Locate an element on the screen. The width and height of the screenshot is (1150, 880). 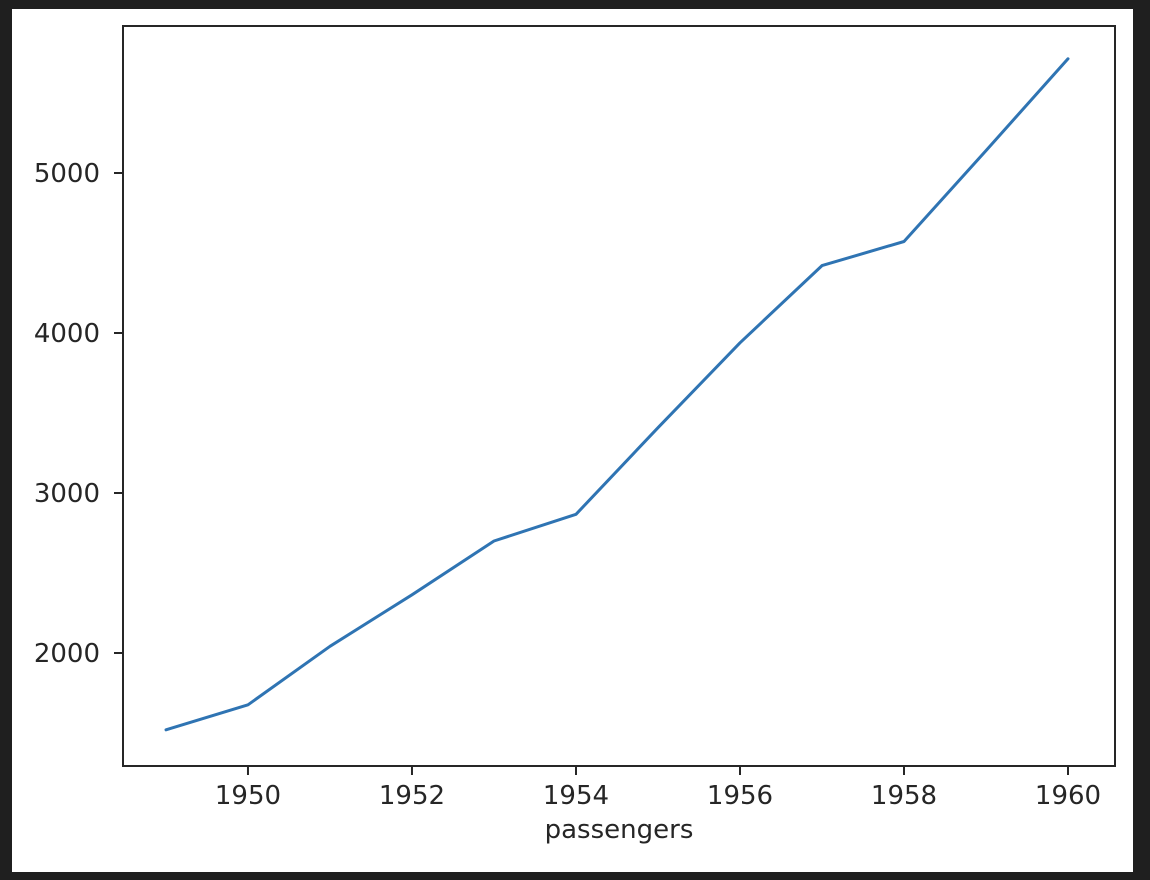
x-tick-label: 1958 is located at coordinates (904, 796).